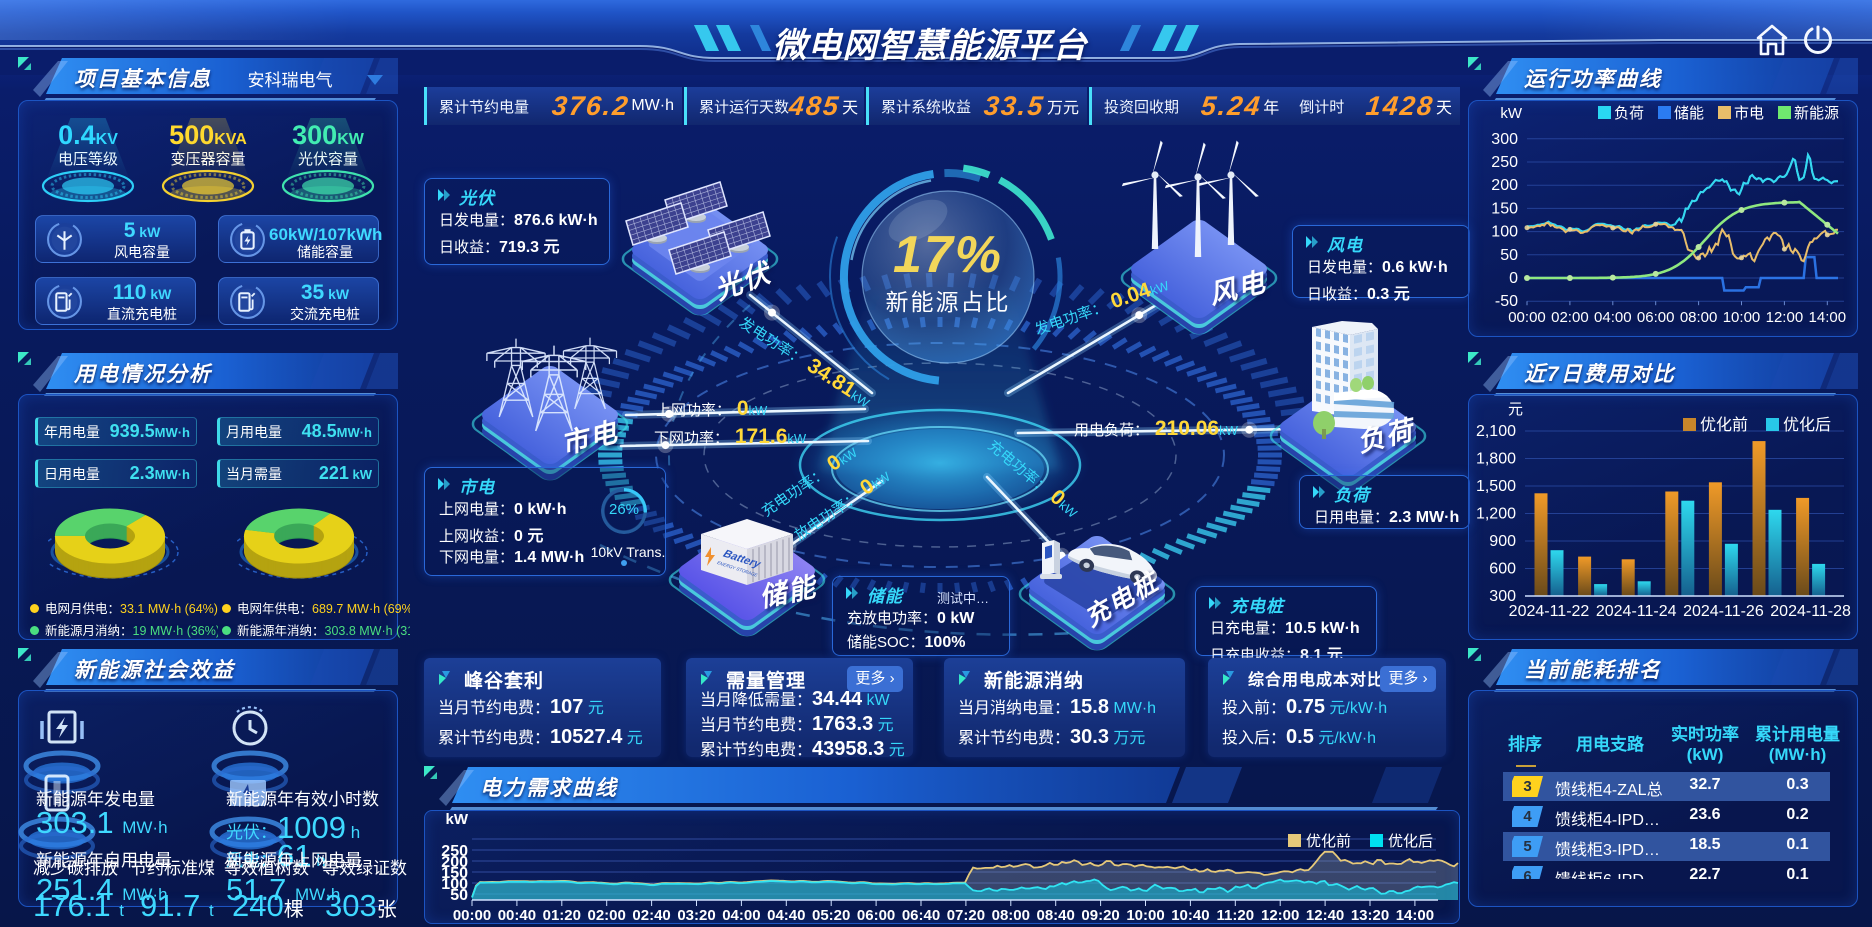 The width and height of the screenshot is (1872, 927). Describe the element at coordinates (1502, 541) in the screenshot. I see `svg-text: 900` at that location.